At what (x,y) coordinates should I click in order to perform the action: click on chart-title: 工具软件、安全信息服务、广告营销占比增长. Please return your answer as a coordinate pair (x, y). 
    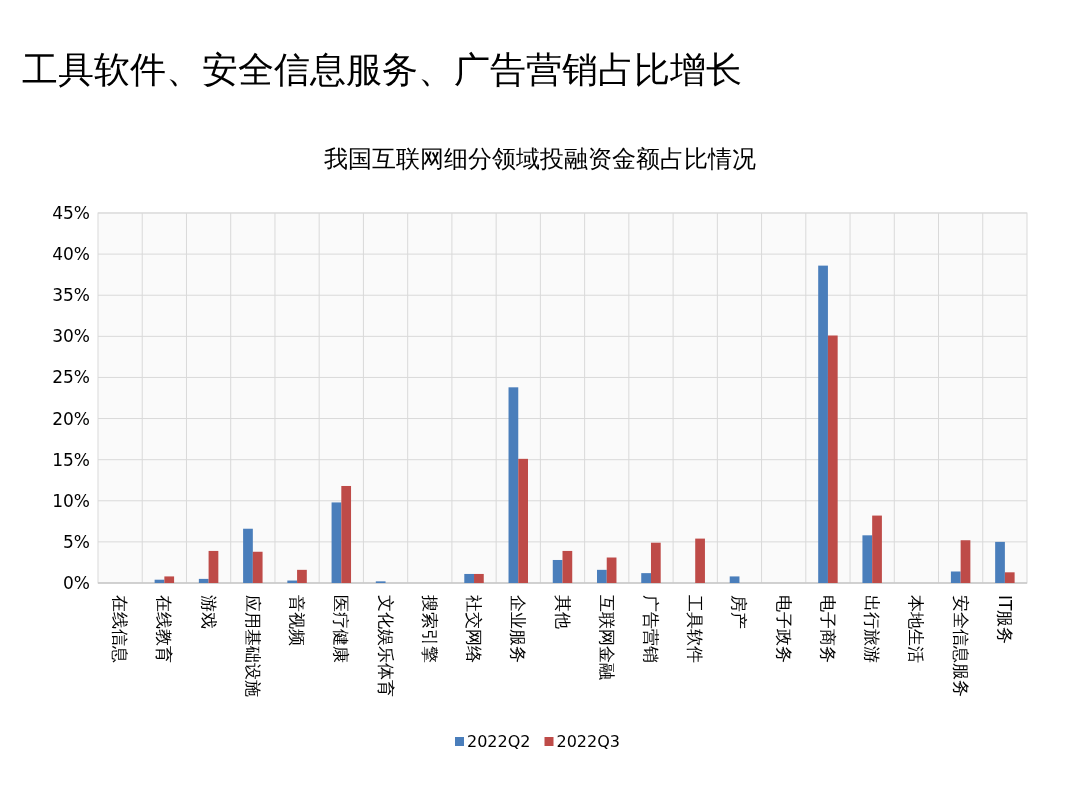
    Looking at the image, I should click on (382, 69).